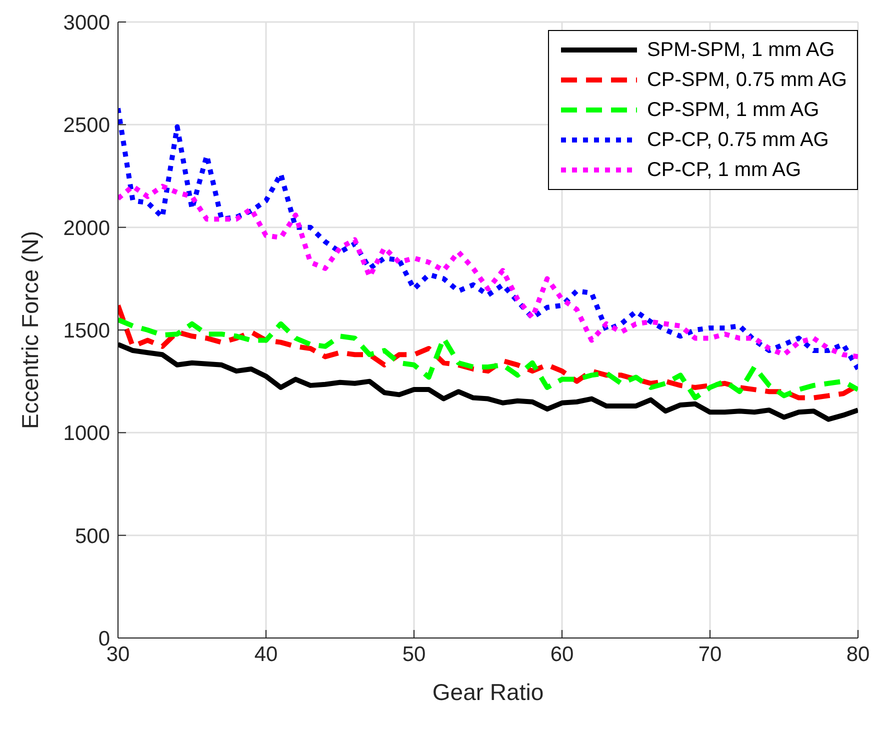 Image resolution: width=886 pixels, height=729 pixels. Describe the element at coordinates (266, 654) in the screenshot. I see `x-tick-label: 40` at that location.